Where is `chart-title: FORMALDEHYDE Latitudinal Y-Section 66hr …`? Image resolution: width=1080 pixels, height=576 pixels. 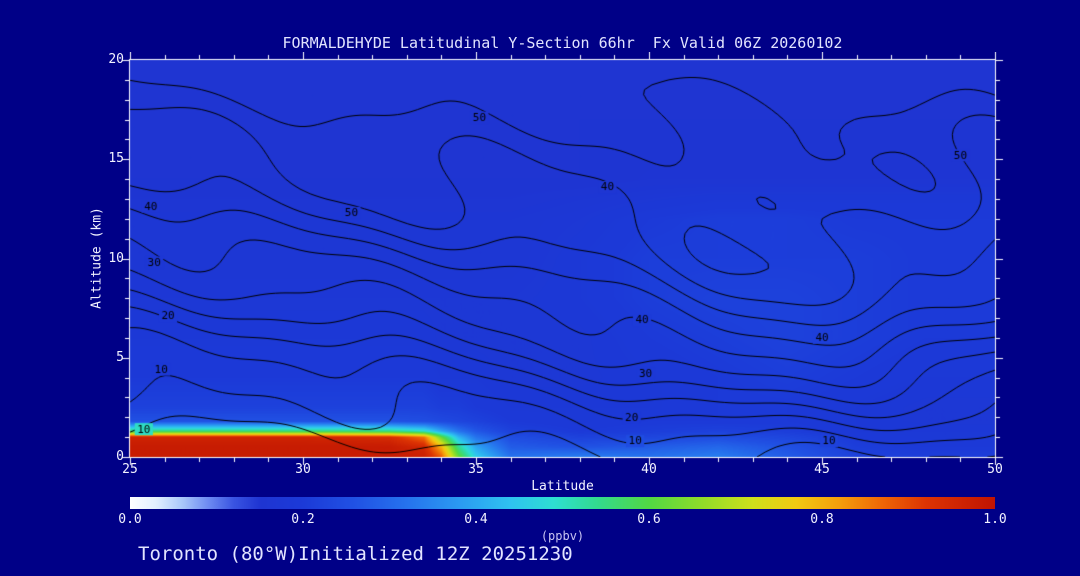 chart-title: FORMALDEHYDE Latitudinal Y-Section 66hr … is located at coordinates (562, 43).